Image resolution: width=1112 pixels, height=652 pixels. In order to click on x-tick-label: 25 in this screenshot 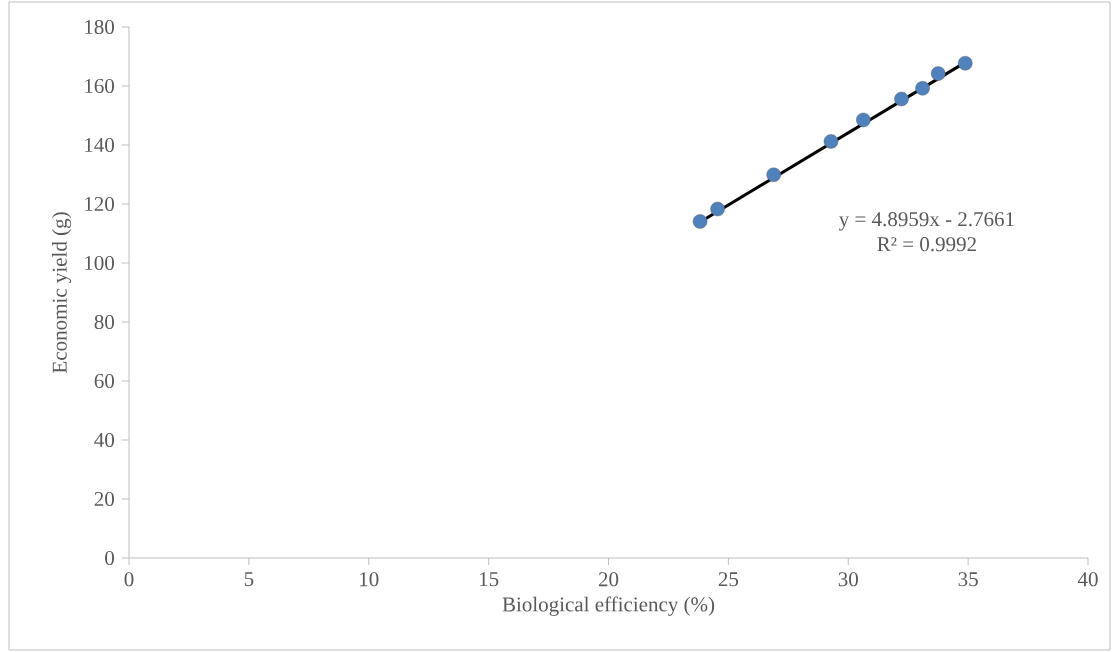, I will do `click(728, 579)`.